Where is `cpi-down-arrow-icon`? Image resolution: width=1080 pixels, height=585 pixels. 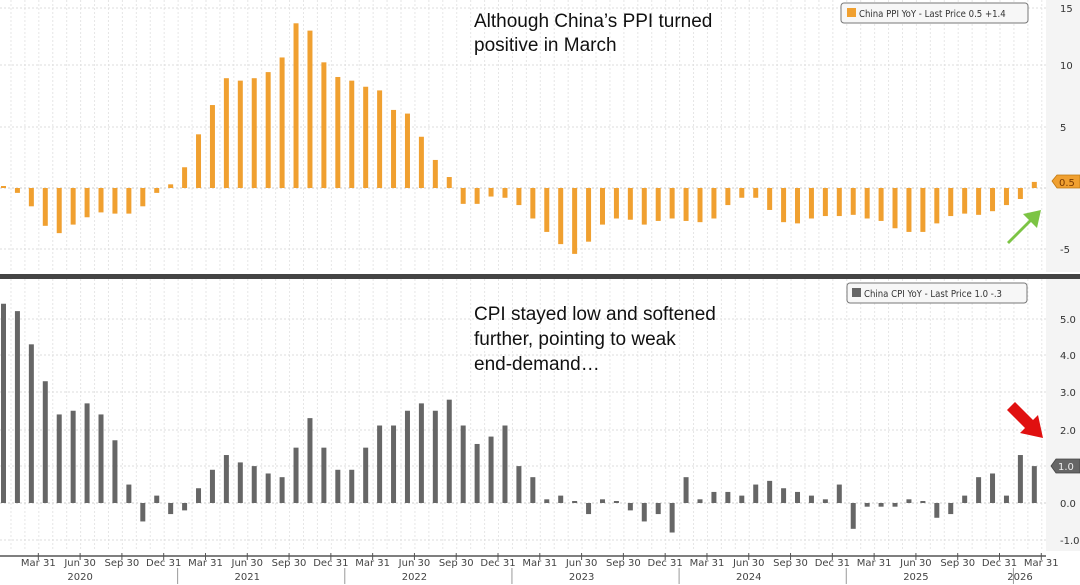
cpi-down-arrow-icon is located at coordinates (1025, 420).